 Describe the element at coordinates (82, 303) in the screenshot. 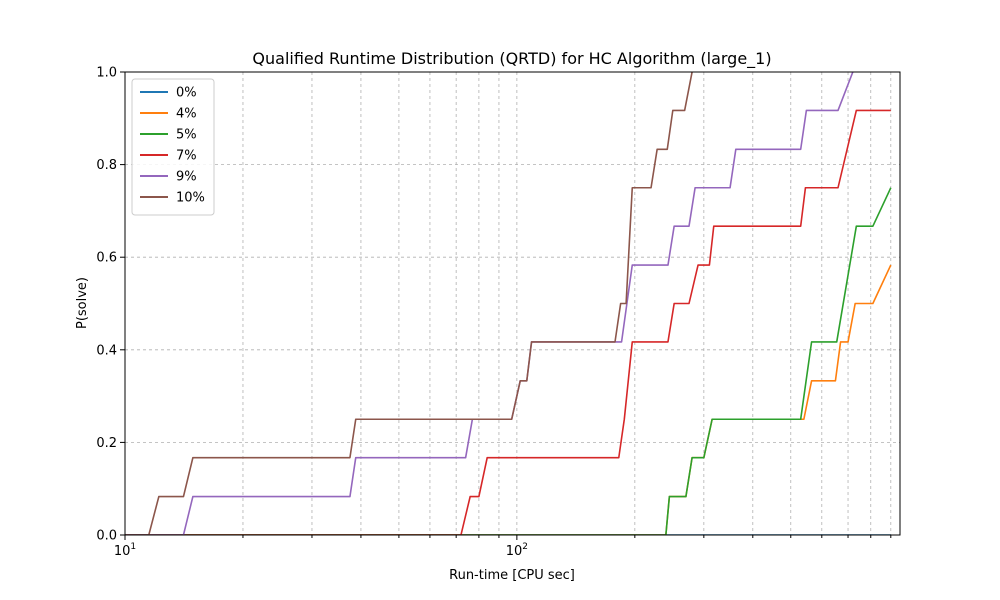

I see `y-axis-label: P(solve)` at that location.